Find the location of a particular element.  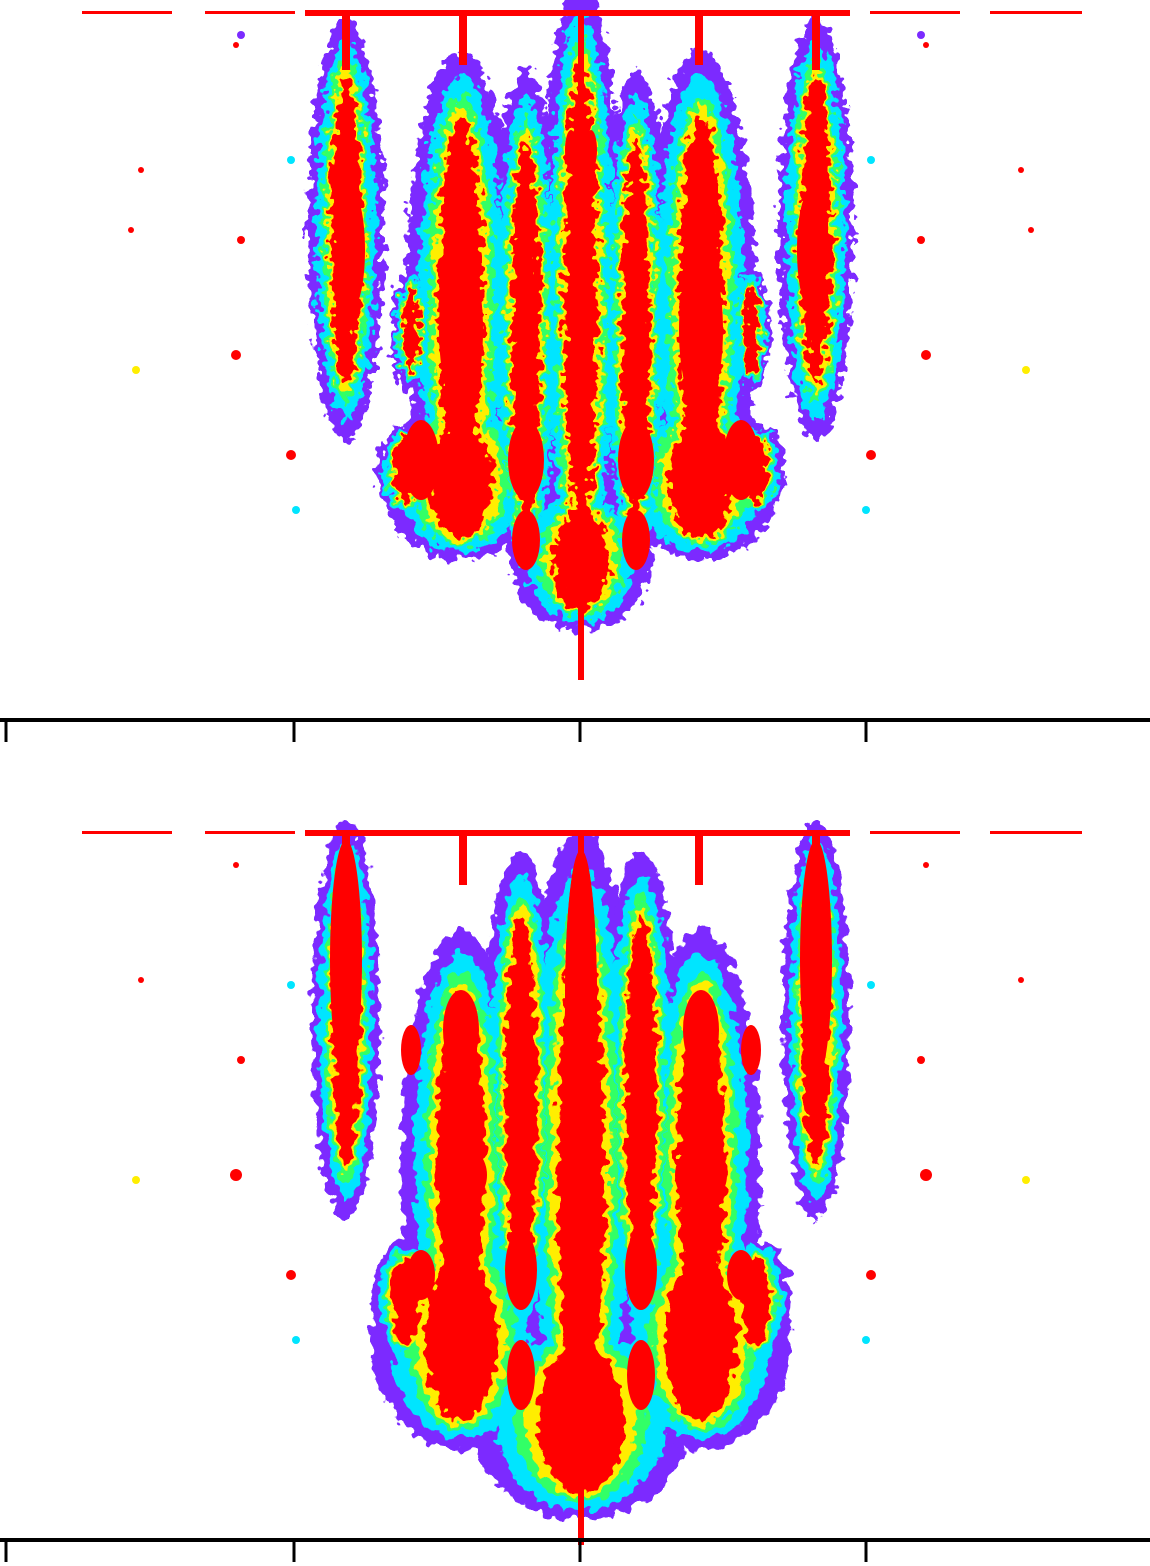

bottom-panel-top-band-far-left is located at coordinates (127, 832).